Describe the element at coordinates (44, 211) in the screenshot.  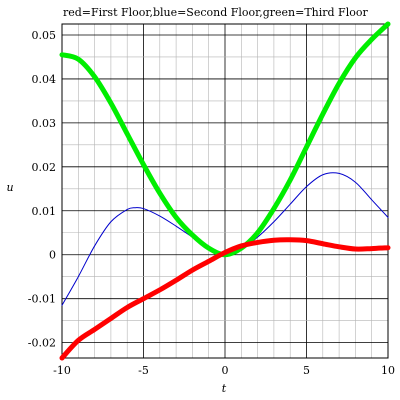
I see `y-tick-label: 0.01` at that location.